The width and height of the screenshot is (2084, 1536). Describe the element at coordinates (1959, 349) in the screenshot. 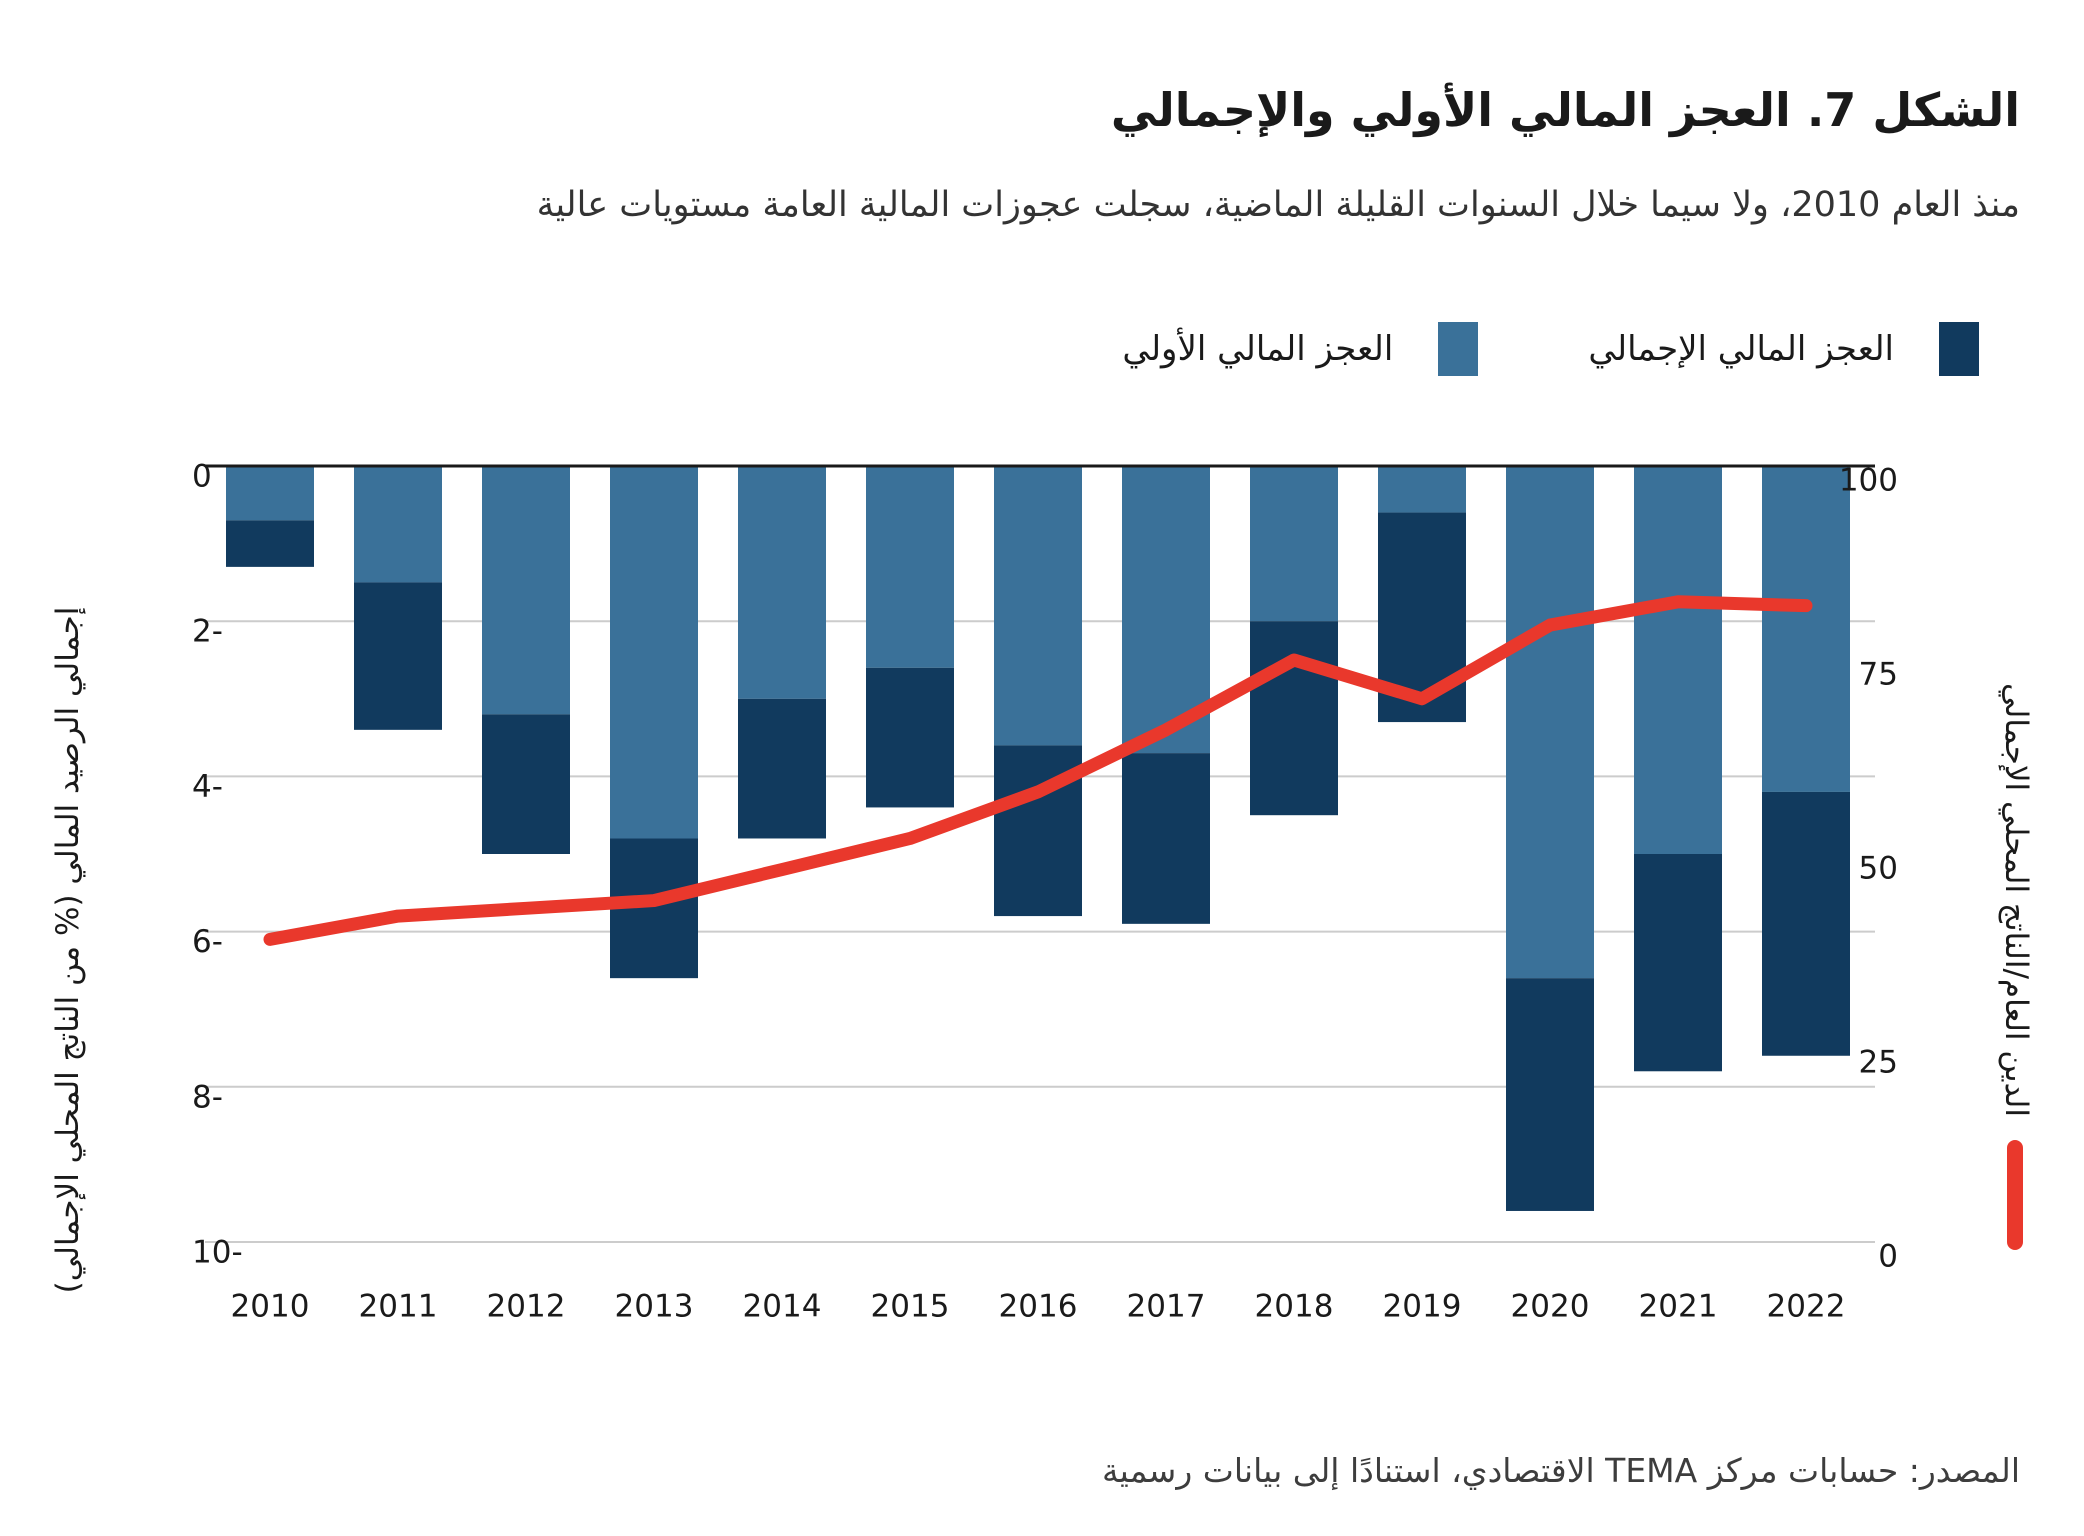

I see `overall-deficit-swatch-icon` at that location.